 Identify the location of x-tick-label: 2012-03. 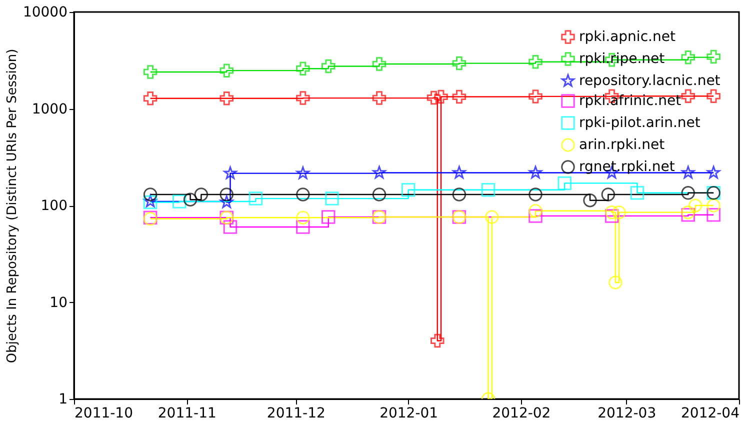
(627, 414).